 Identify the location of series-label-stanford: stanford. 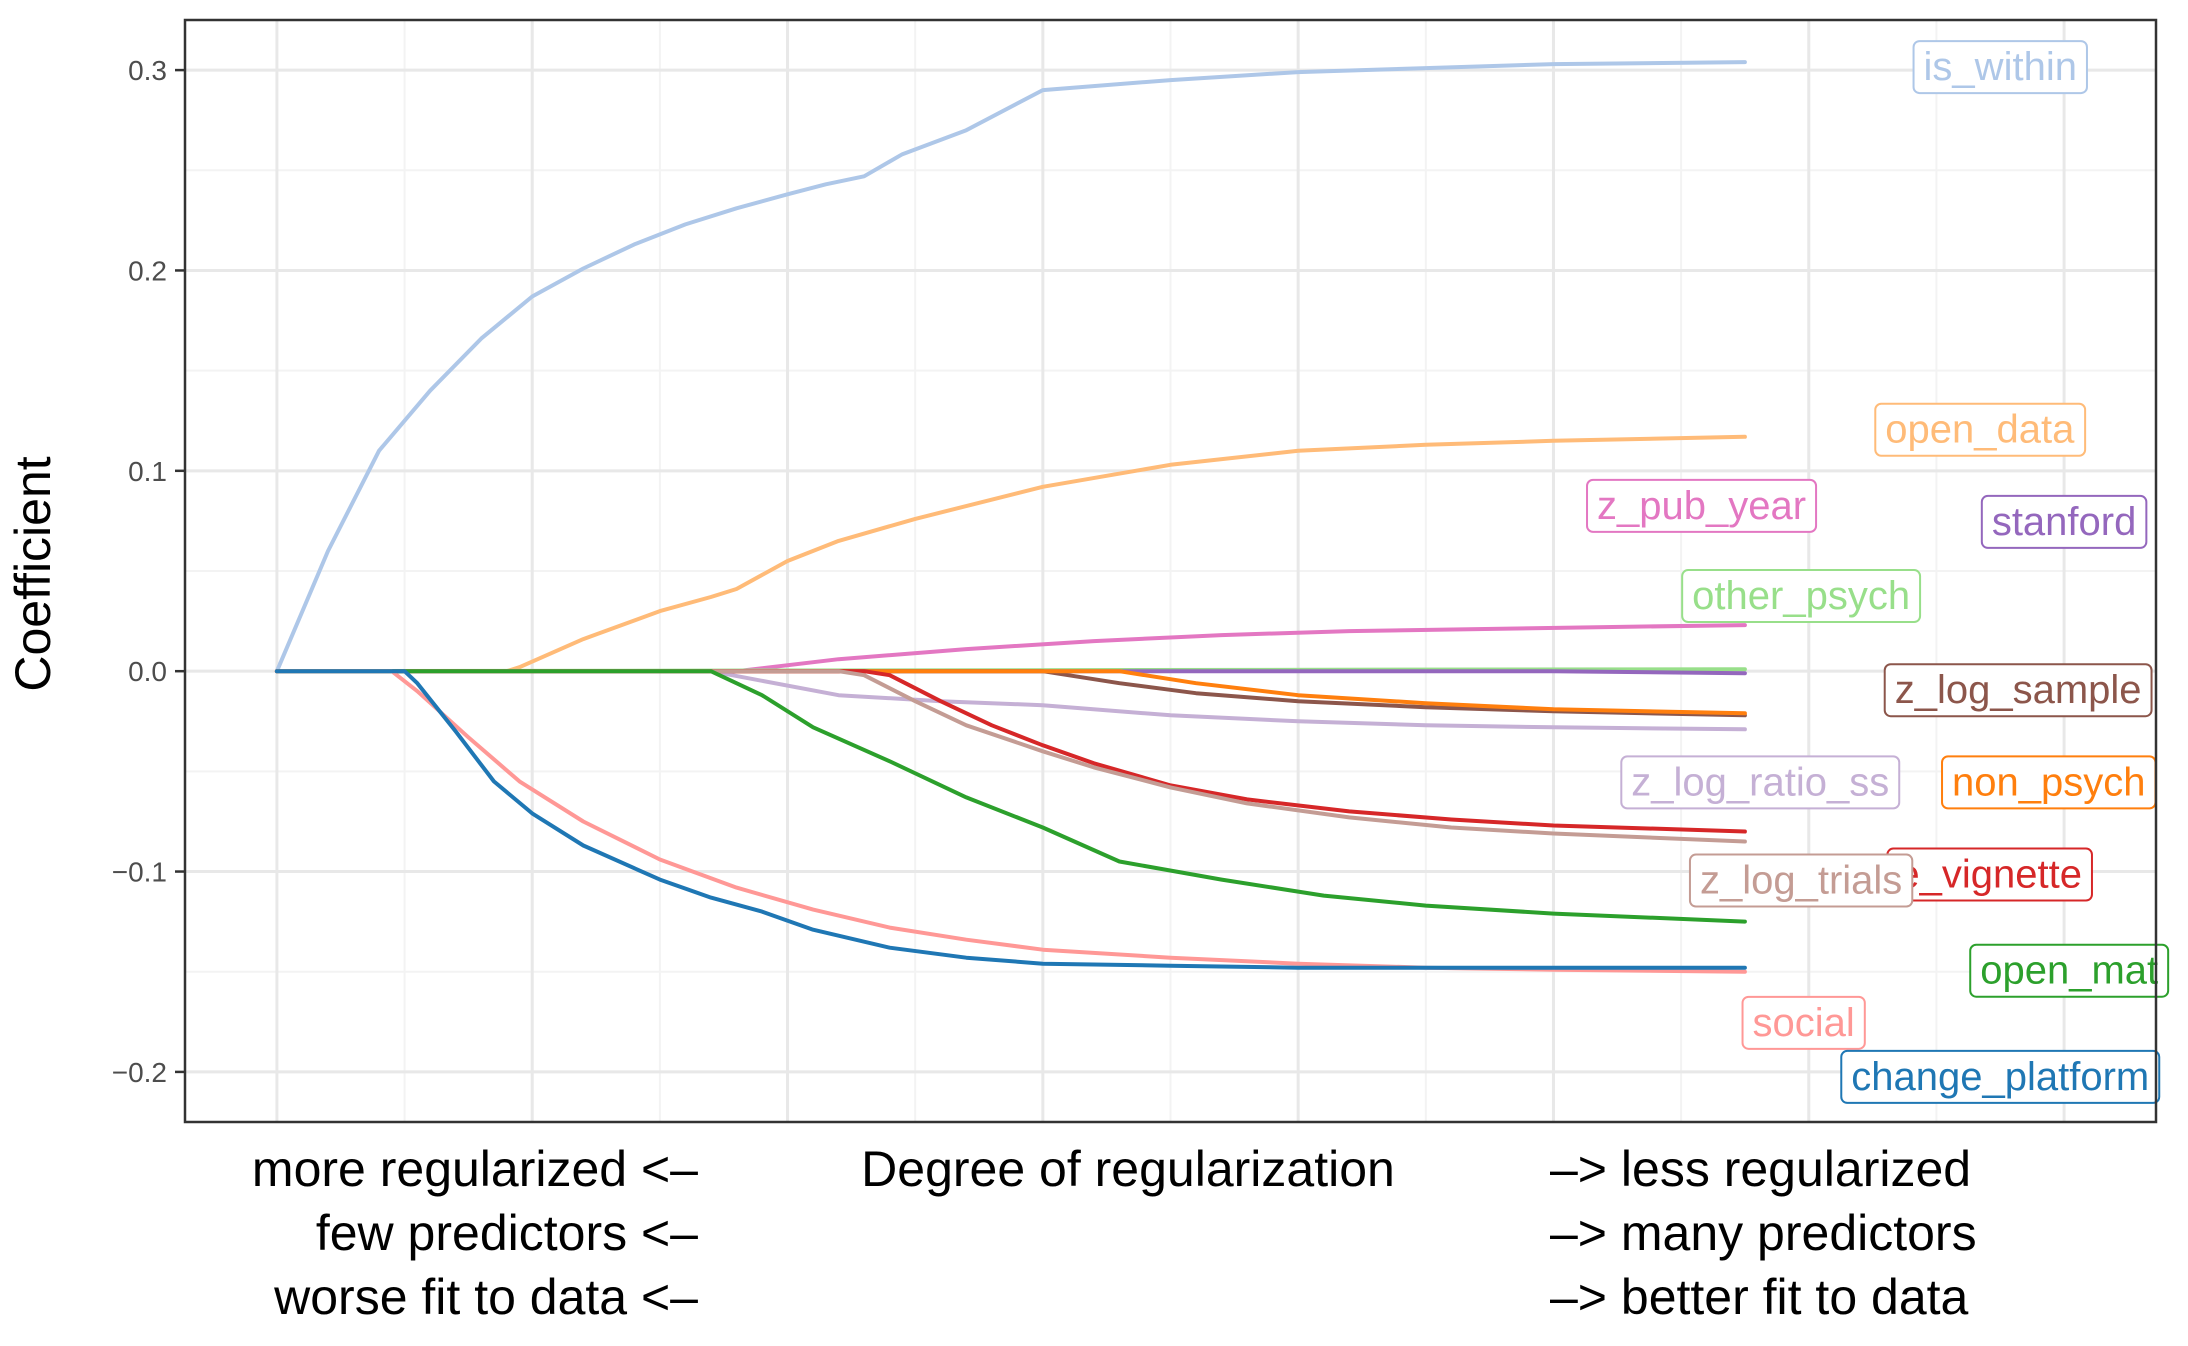
(2064, 521).